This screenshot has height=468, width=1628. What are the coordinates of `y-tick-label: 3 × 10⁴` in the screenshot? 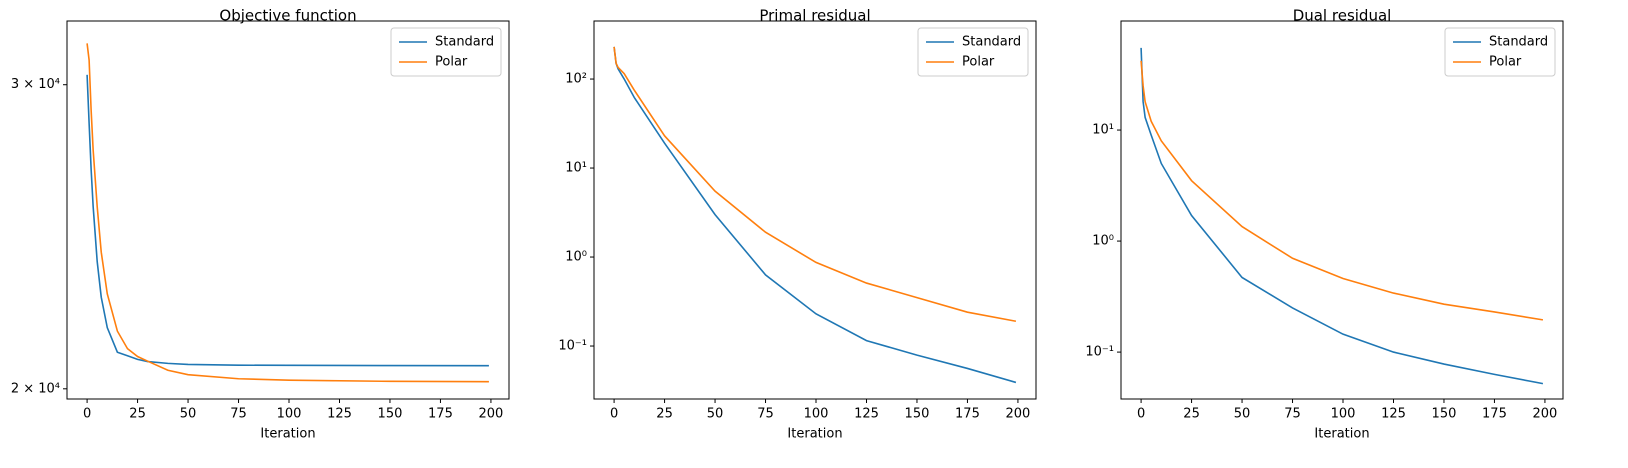 It's located at (35, 84).